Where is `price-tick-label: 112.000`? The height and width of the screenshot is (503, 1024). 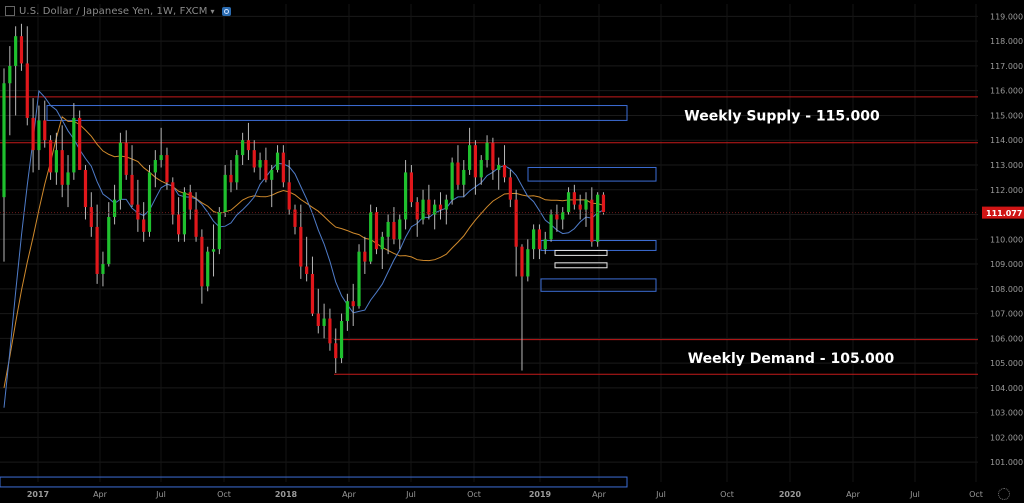 price-tick-label: 112.000 is located at coordinates (1006, 190).